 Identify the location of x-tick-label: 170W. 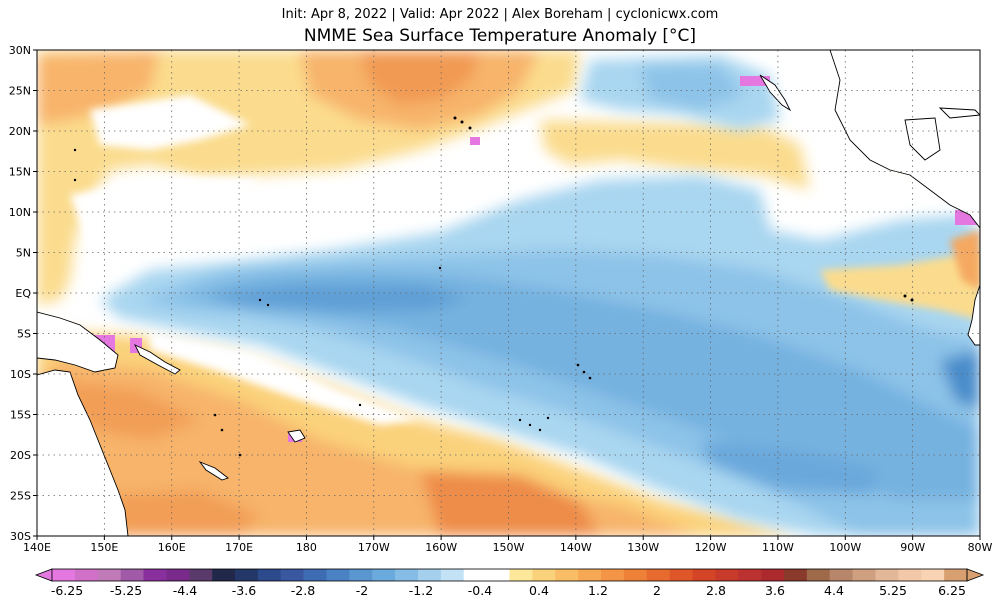
(374, 547).